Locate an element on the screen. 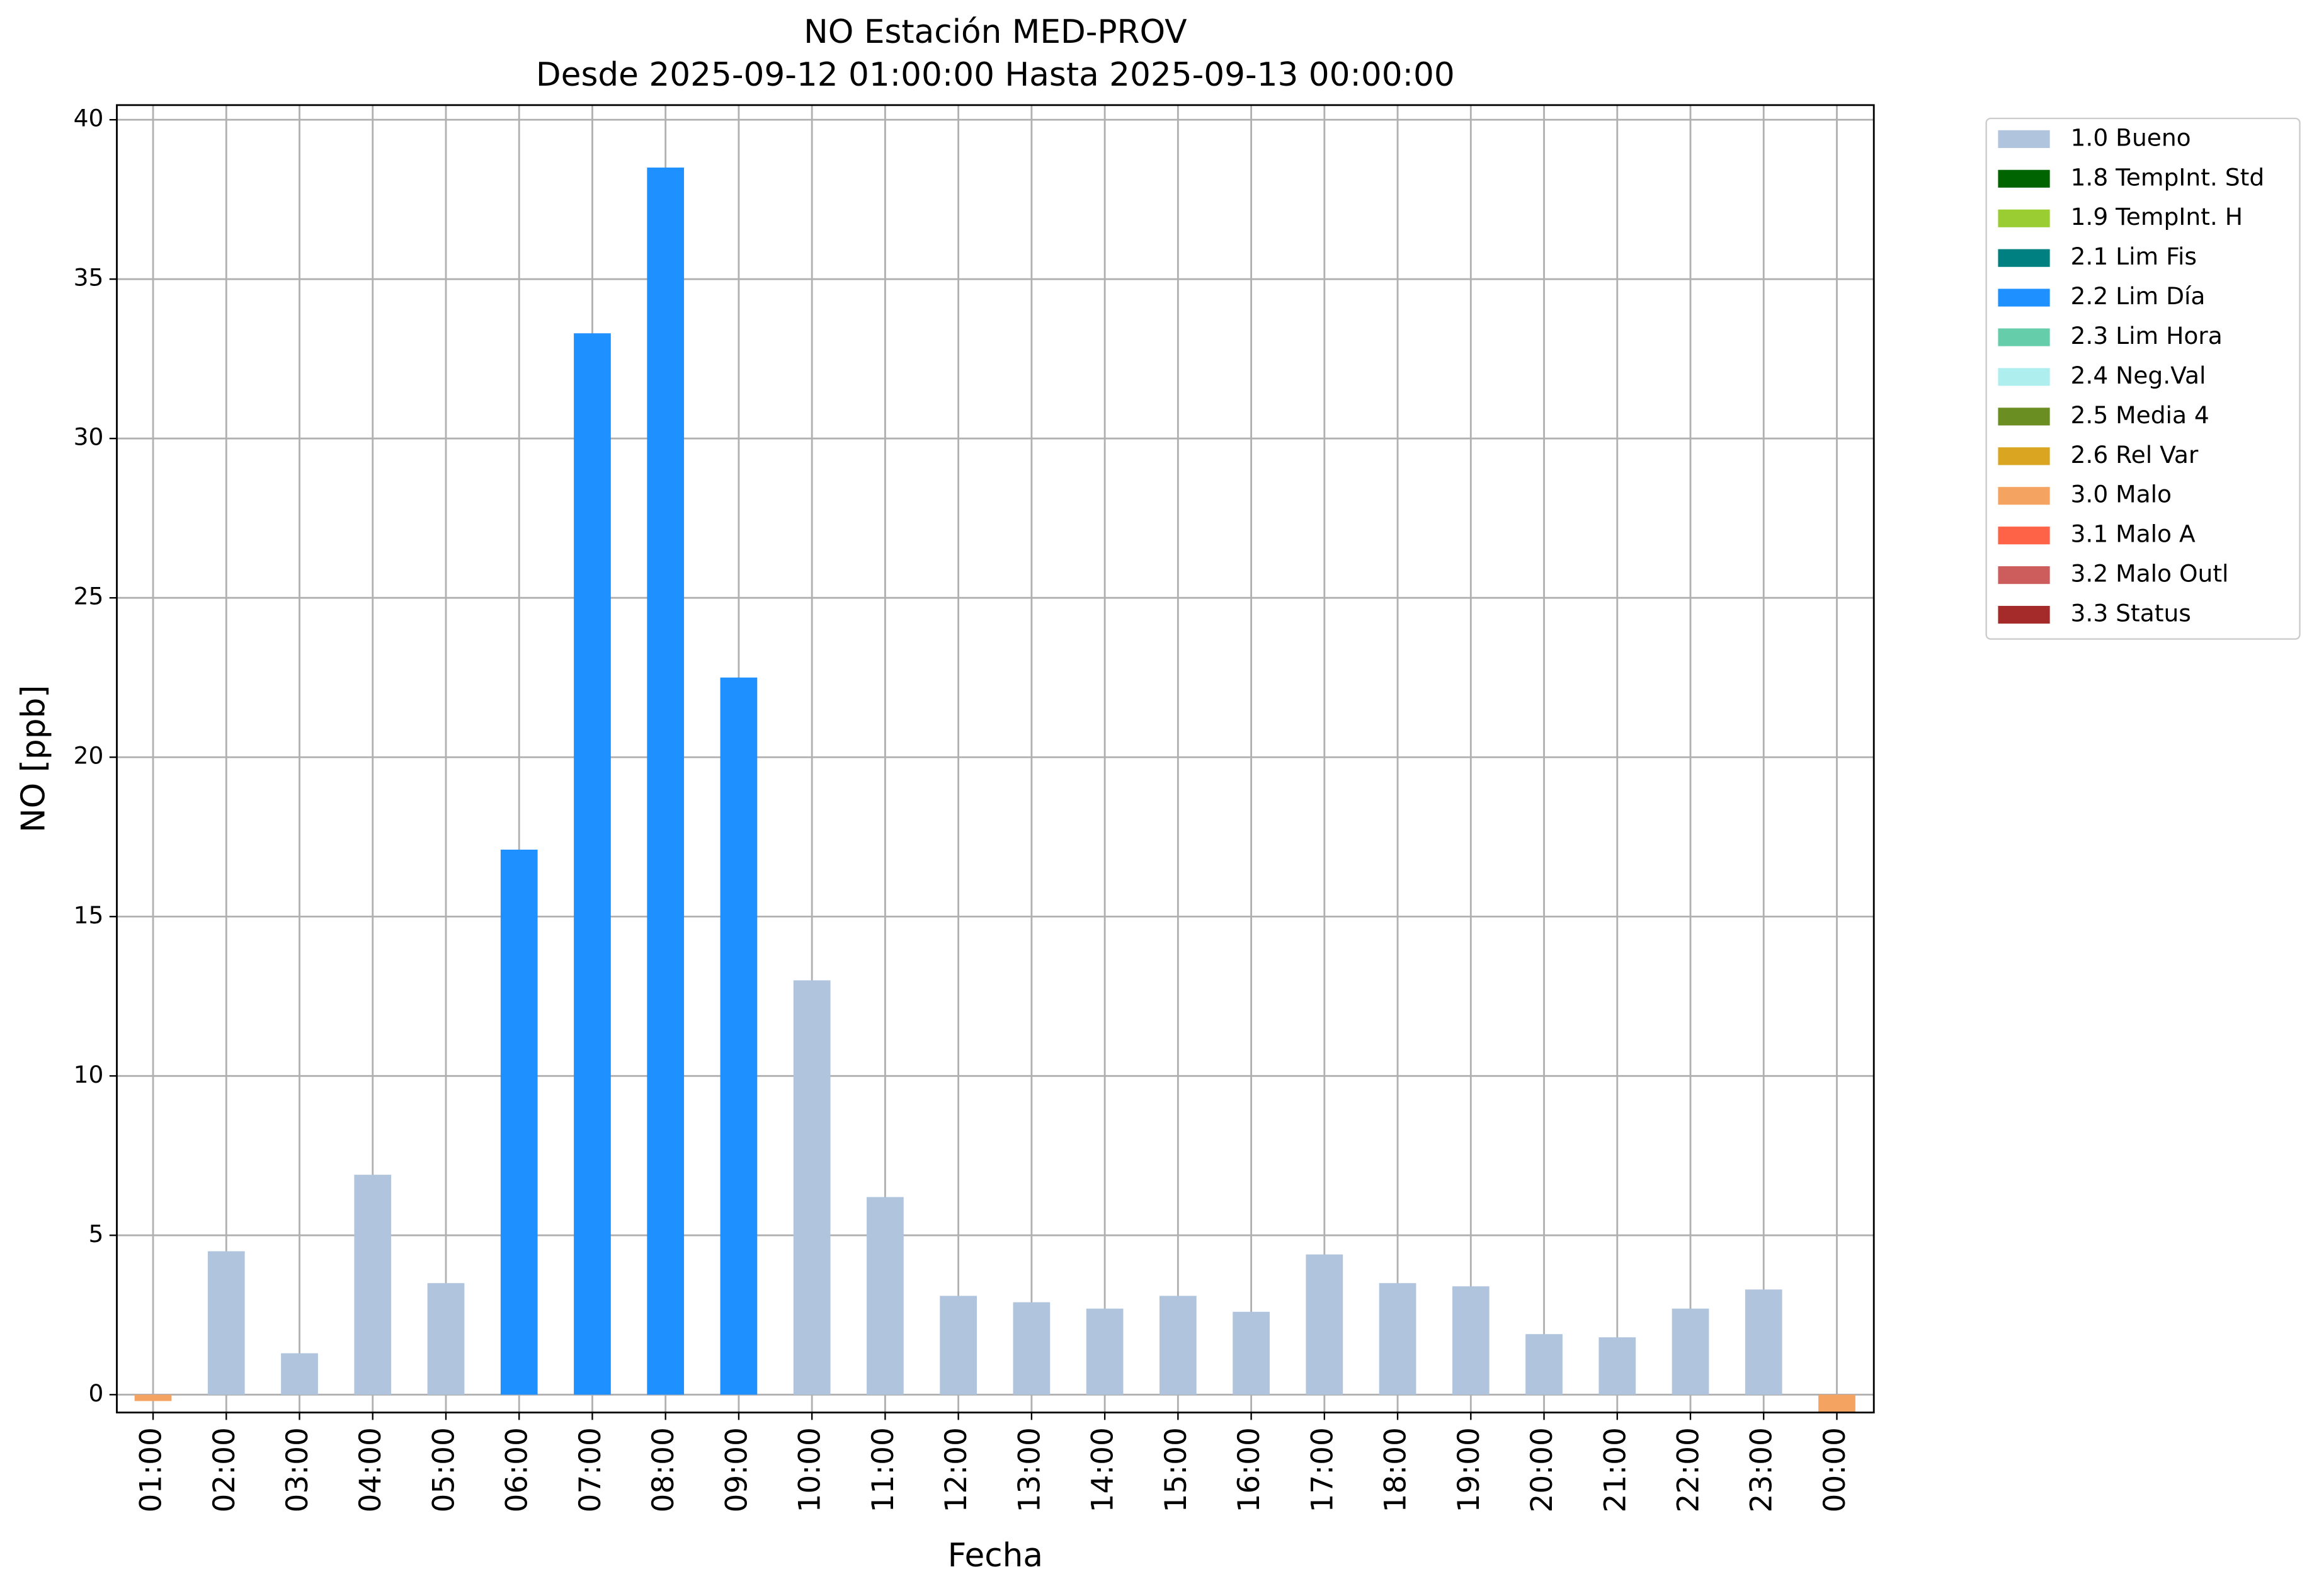  legend-label: 2.5 Media 4 is located at coordinates (2140, 415).